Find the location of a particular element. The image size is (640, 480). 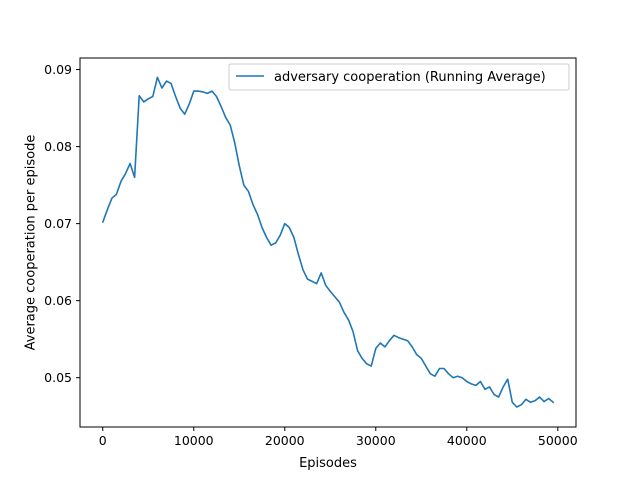

y-axis-ticks: 0.05 0.06 0.07 0.08 0.09 is located at coordinates (62, 223).